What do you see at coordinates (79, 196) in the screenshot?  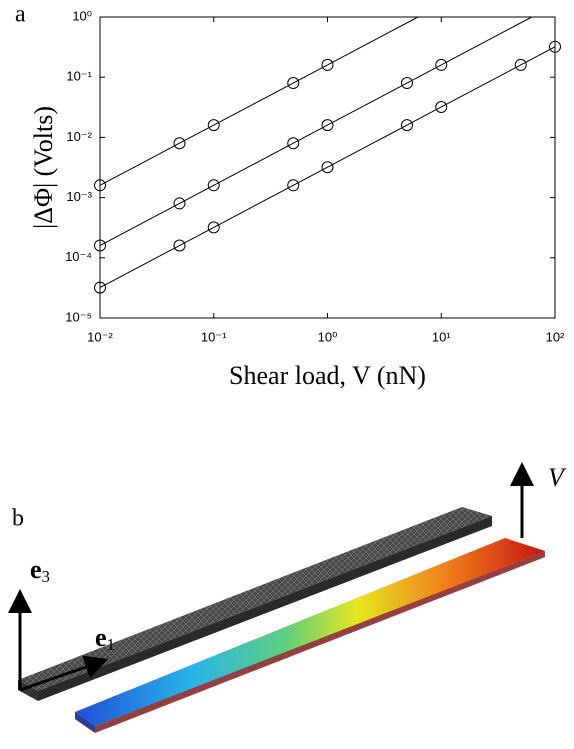 I see `y-tick-label: 10⁻³` at bounding box center [79, 196].